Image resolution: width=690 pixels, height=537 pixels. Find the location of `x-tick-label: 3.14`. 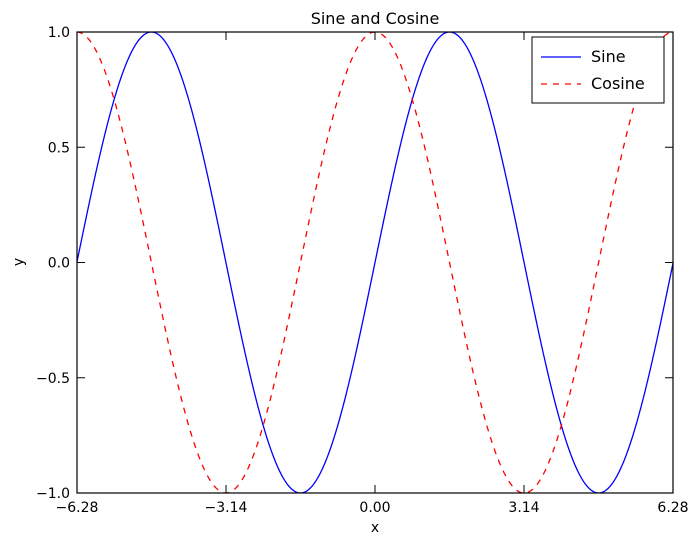

x-tick-label: 3.14 is located at coordinates (523, 508).